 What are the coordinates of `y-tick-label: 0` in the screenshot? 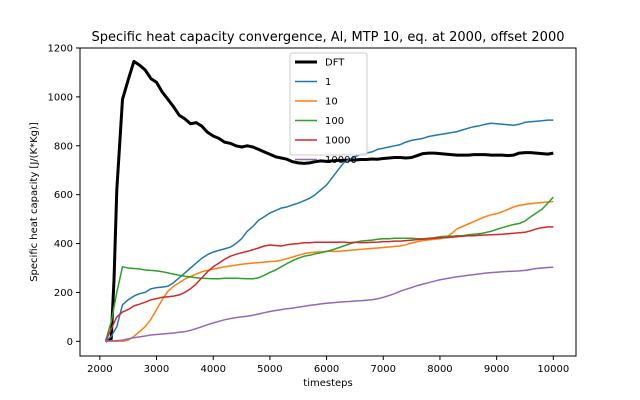 It's located at (70, 342).